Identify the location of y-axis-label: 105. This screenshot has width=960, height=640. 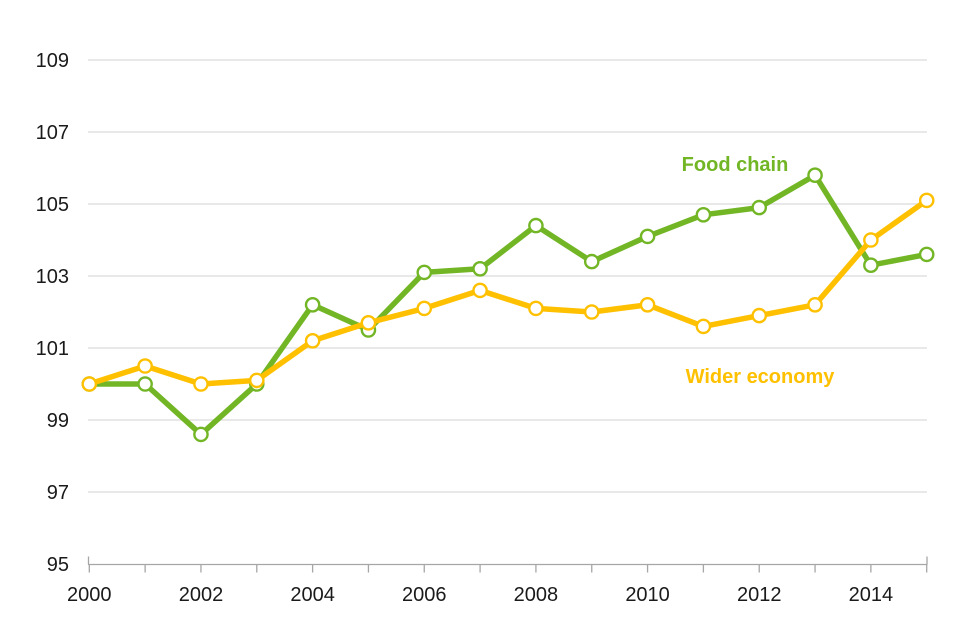
(52, 205).